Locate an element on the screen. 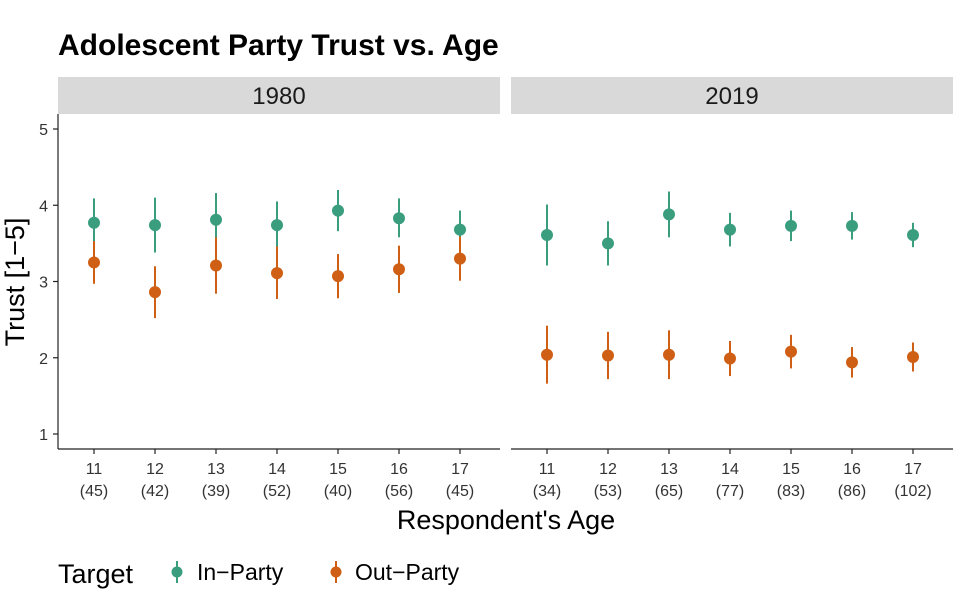 This screenshot has height=602, width=971. x-tick-label-n: (86) is located at coordinates (852, 491).